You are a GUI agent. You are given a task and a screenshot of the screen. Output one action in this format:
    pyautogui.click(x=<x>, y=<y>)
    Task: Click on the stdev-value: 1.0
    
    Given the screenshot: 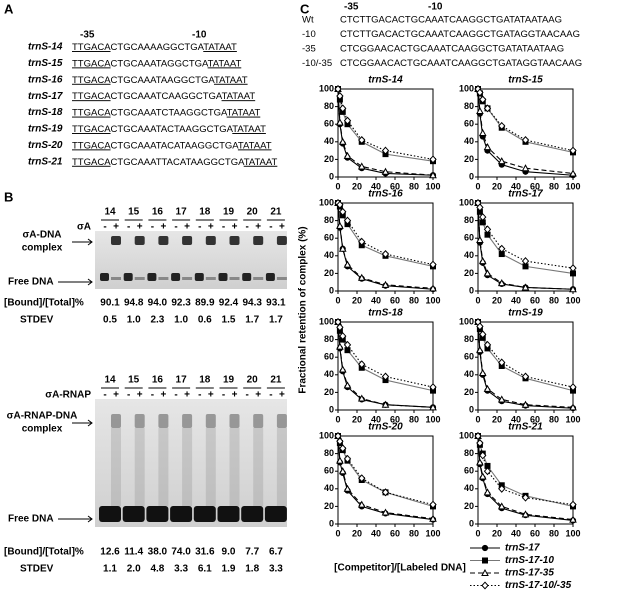 What is the action you would take?
    pyautogui.click(x=181, y=320)
    